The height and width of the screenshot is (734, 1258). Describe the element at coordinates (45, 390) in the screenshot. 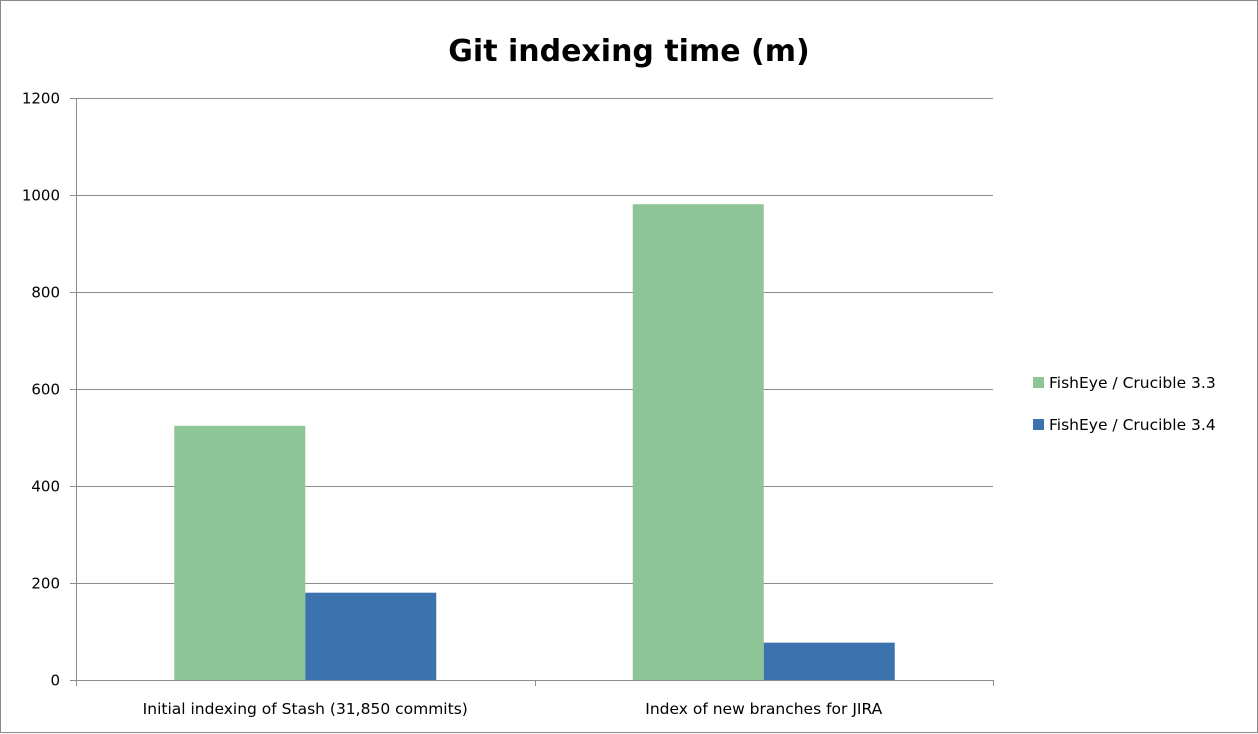

I see `y-tick-label: 600` at that location.